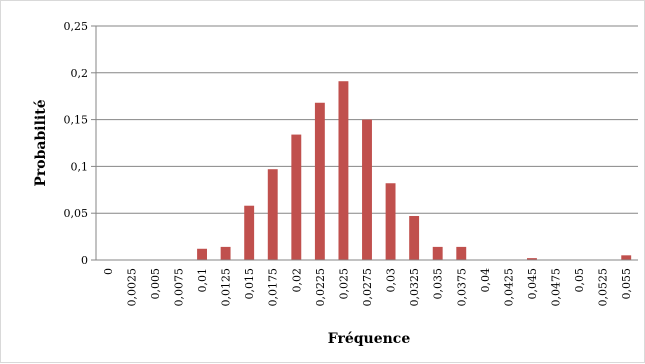 The height and width of the screenshot is (364, 645). Describe the element at coordinates (76, 143) in the screenshot. I see `y-tick-labels: 0 0,05 0,1 0,15 0,2 0,25` at that location.